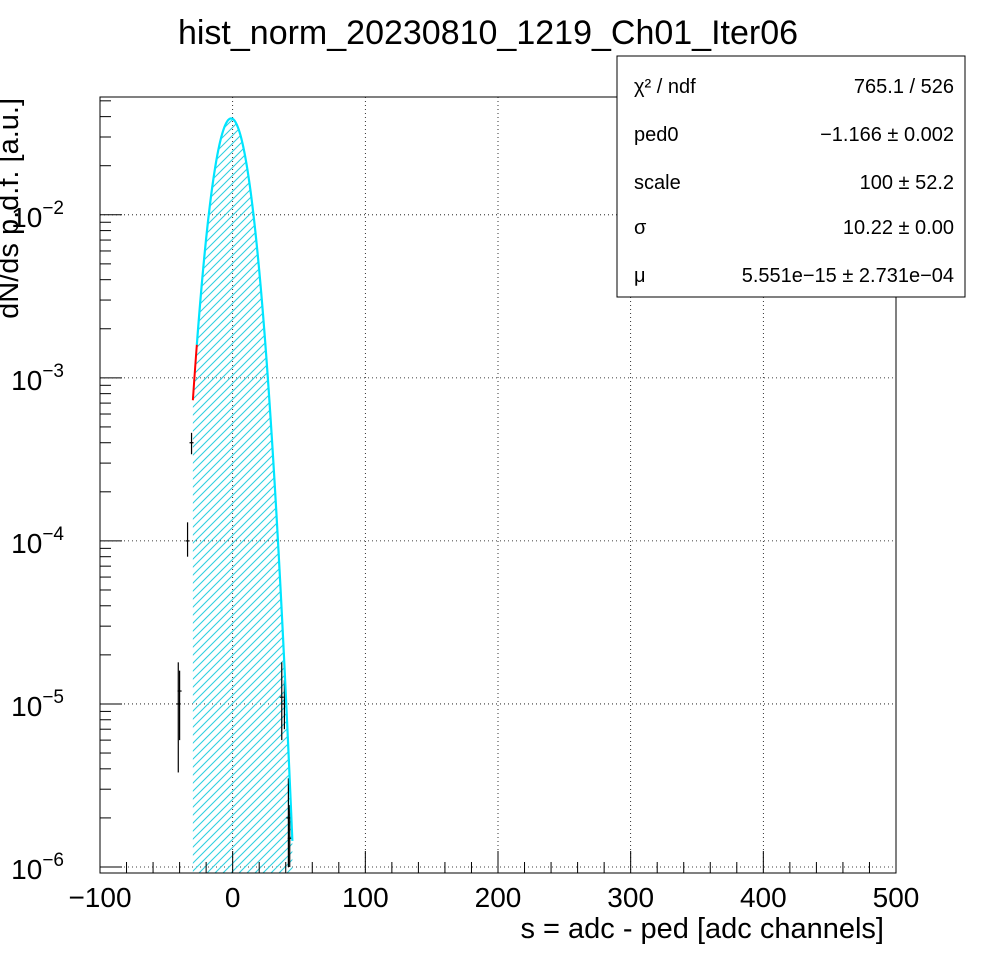 This screenshot has width=996, height=972. What do you see at coordinates (702, 929) in the screenshot?
I see `x-axis-title: s = adc - ped [adc channels]` at bounding box center [702, 929].